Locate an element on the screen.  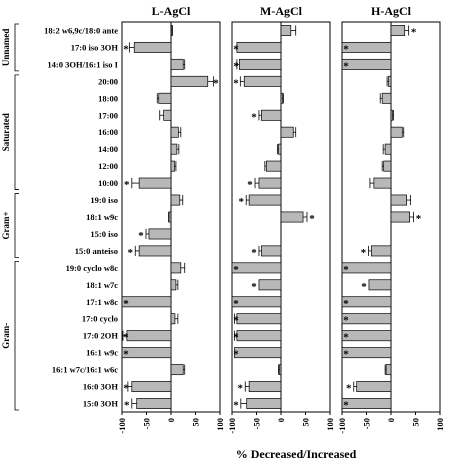
category-label: 16:00 is located at coordinates (108, 132).